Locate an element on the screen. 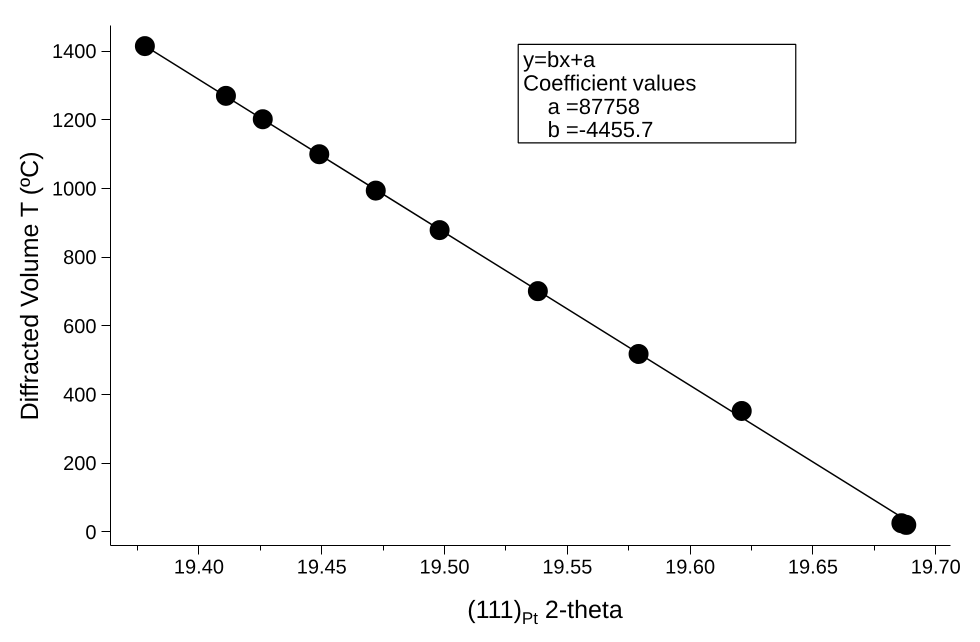 The height and width of the screenshot is (642, 980). x-tick-label: 19.70 is located at coordinates (935, 567).